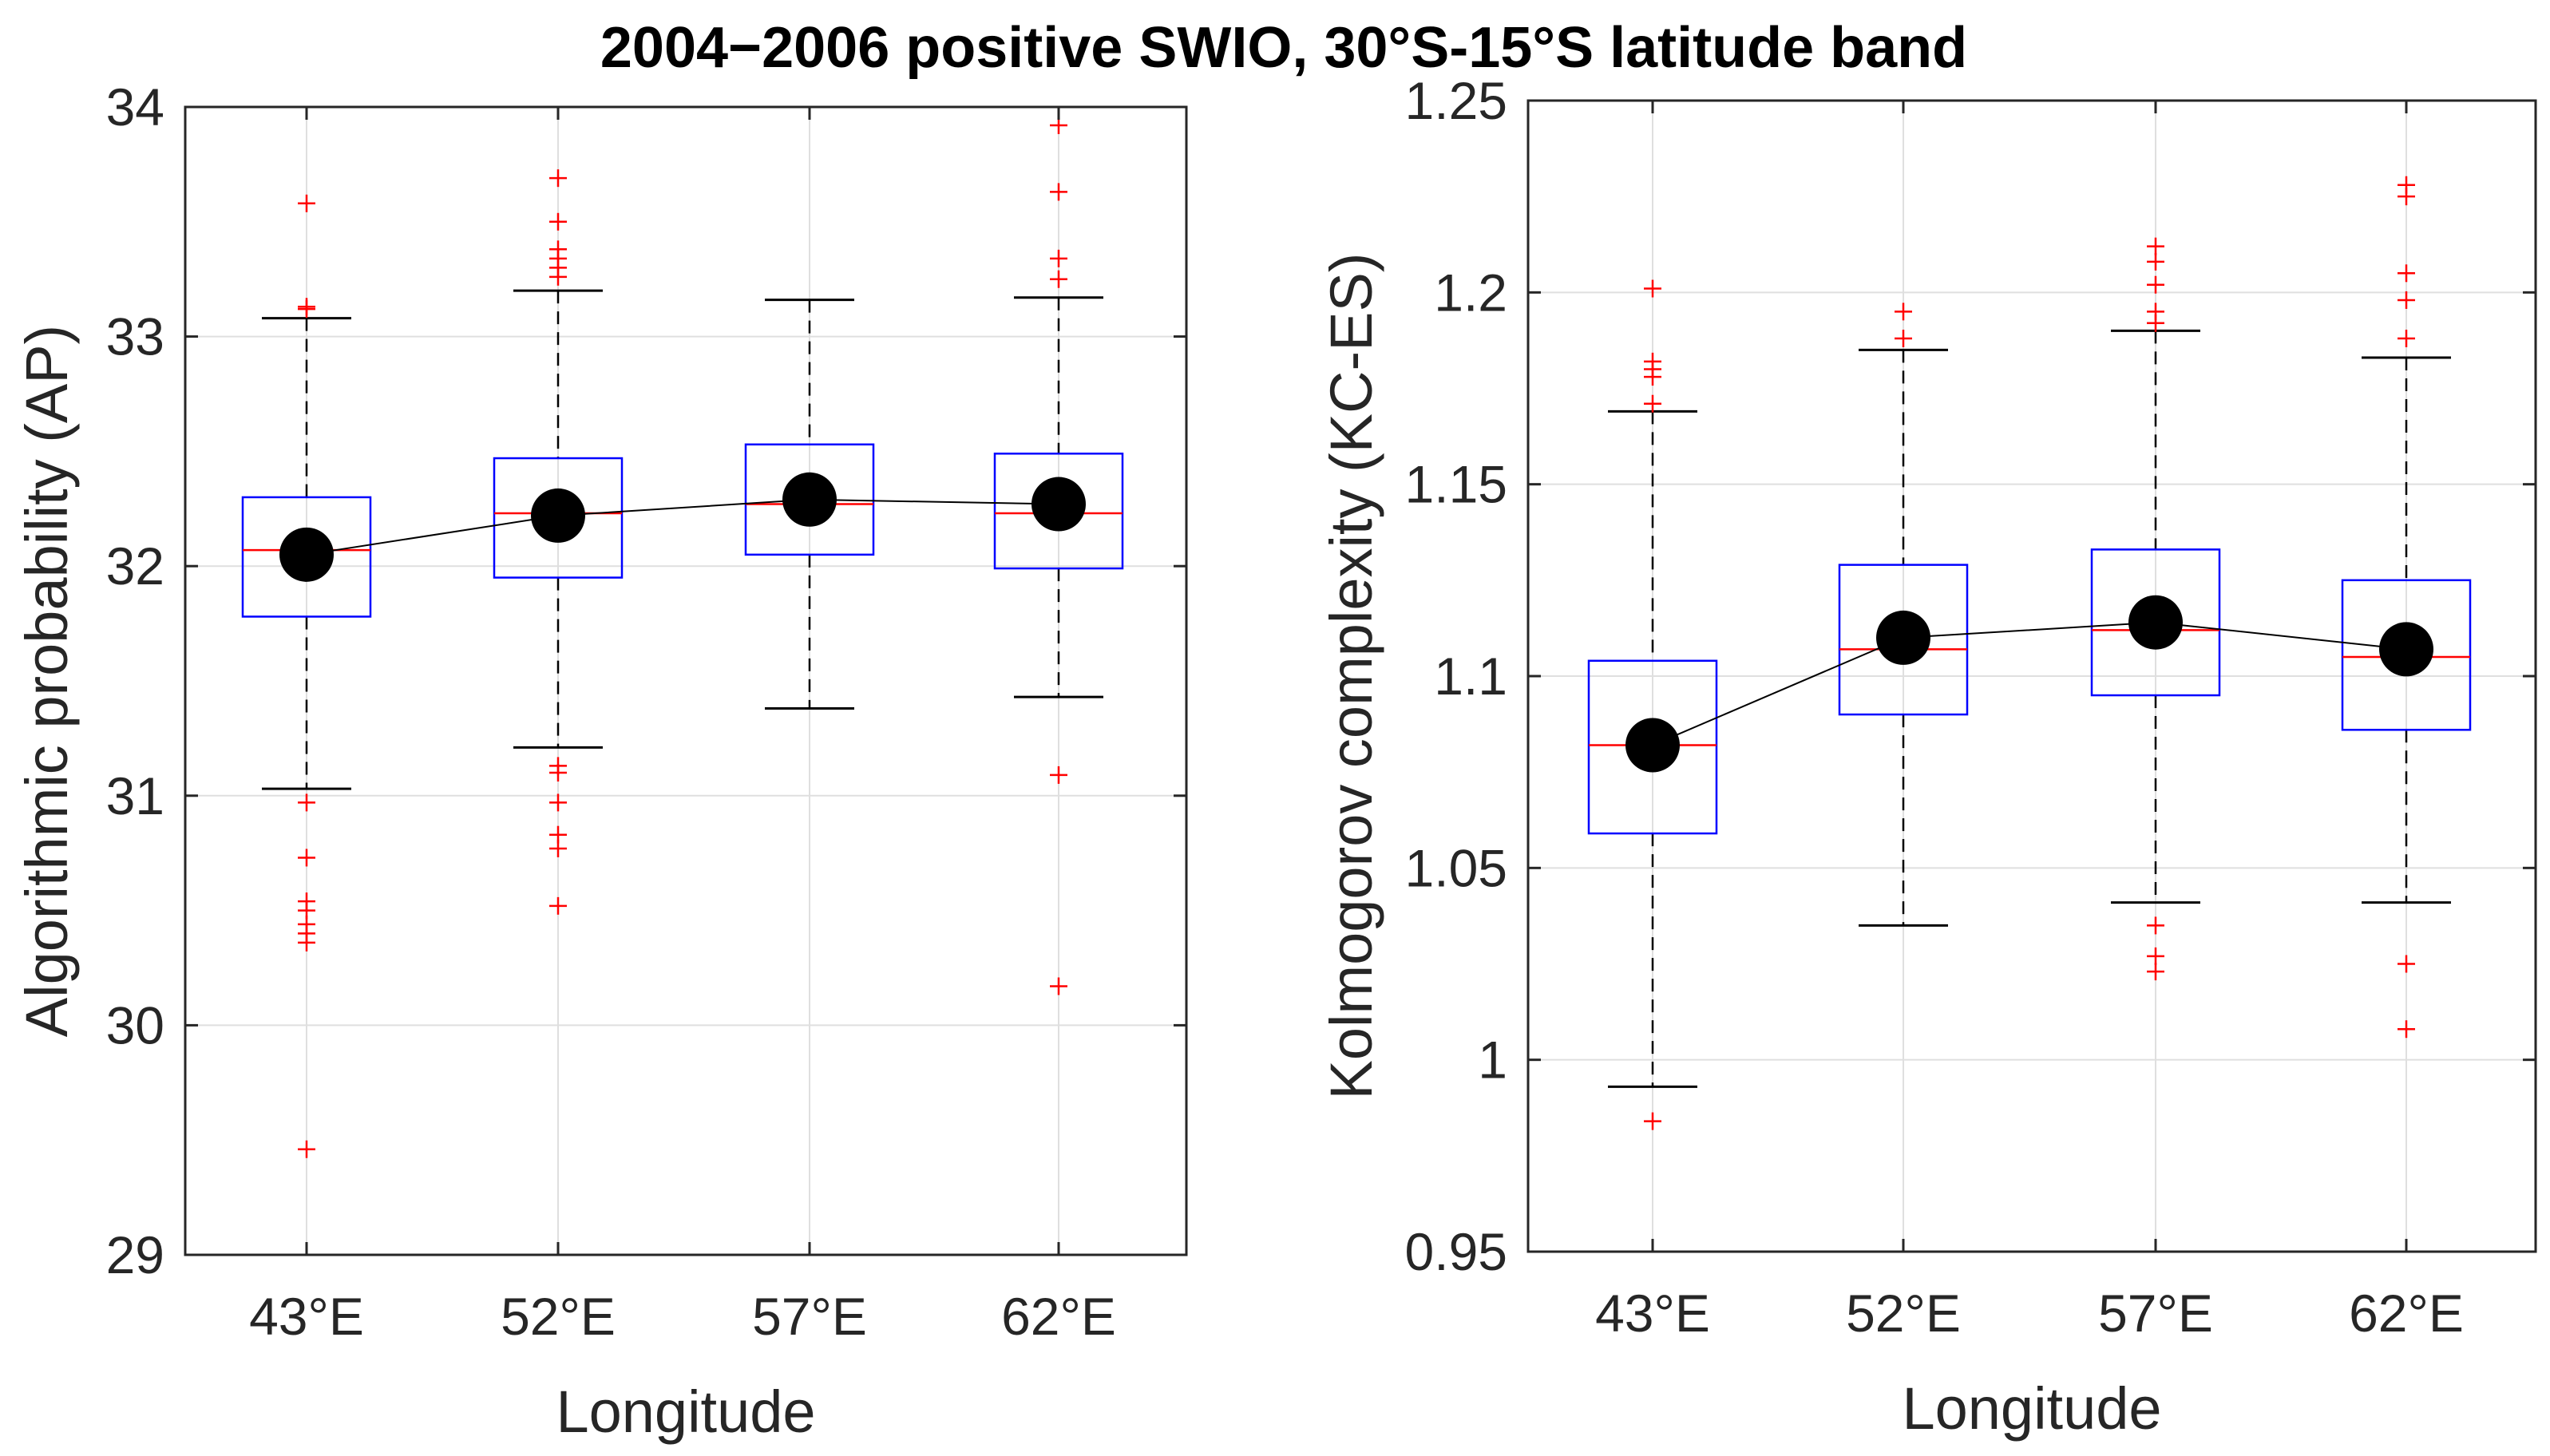 This screenshot has height=1456, width=2550. What do you see at coordinates (1470, 292) in the screenshot?
I see `y-tick-label: 1.2` at bounding box center [1470, 292].